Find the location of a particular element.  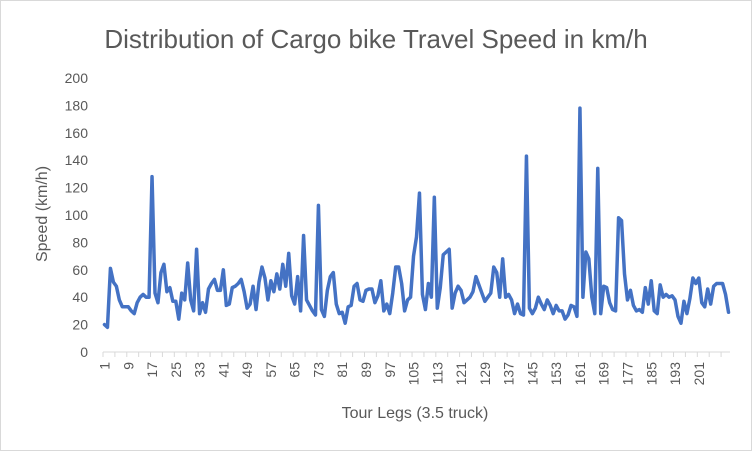

x-tick-label: 1 is located at coordinates (104, 366).